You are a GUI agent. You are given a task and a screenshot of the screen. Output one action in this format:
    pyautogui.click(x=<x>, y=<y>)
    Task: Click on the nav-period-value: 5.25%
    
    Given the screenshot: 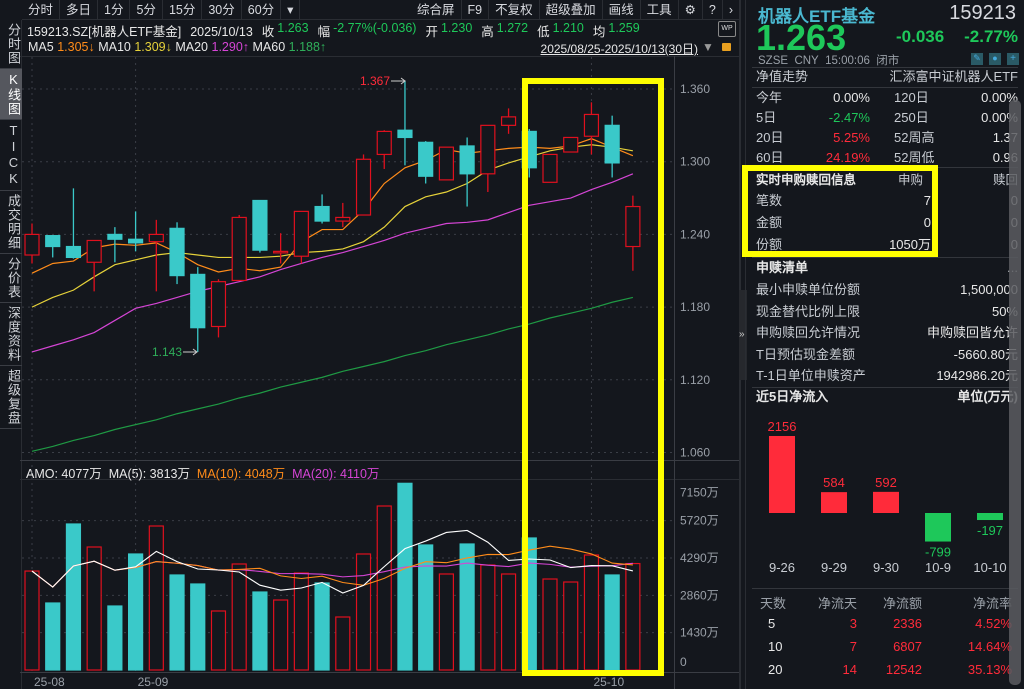 What is the action you would take?
    pyautogui.click(x=851, y=137)
    